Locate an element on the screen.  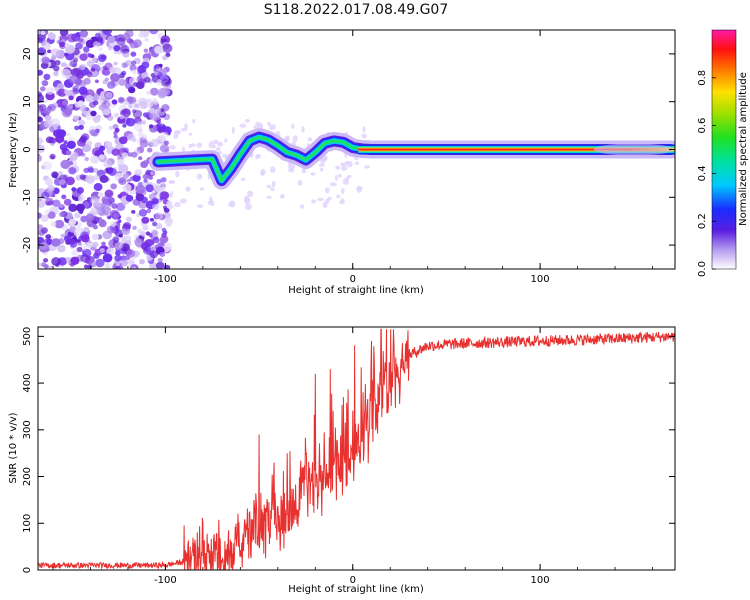
colorbar-tick-label: 0.4 is located at coordinates (702, 173).